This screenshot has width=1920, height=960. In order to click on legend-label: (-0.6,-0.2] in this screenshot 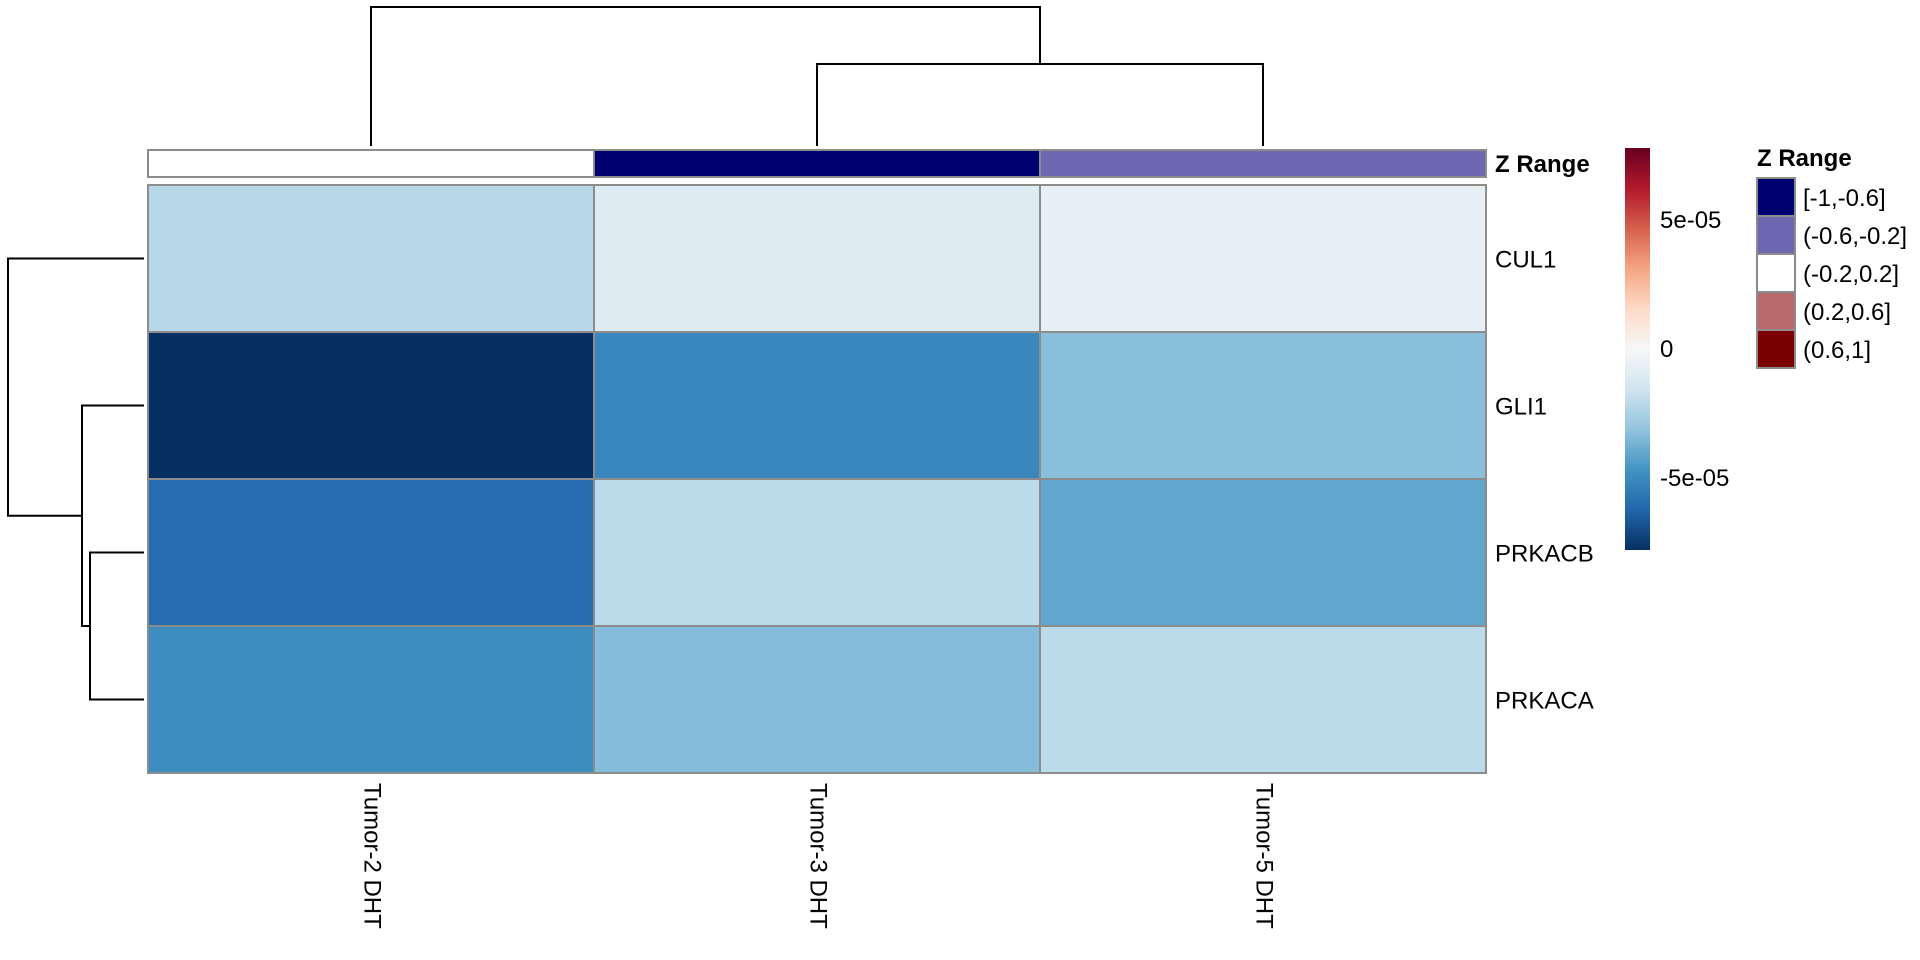, I will do `click(1855, 236)`.